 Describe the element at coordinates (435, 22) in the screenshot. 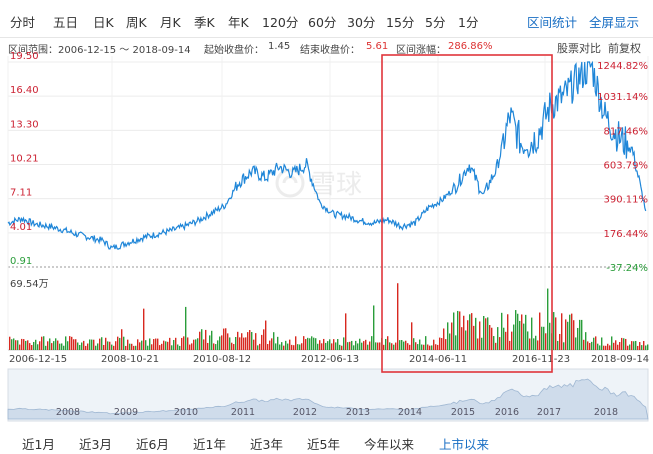

I see `tab-5min: 5分` at that location.